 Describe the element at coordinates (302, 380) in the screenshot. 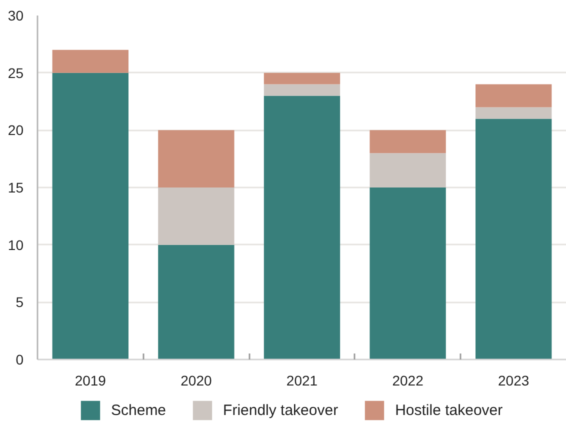

I see `x-tick-label: 2021` at that location.